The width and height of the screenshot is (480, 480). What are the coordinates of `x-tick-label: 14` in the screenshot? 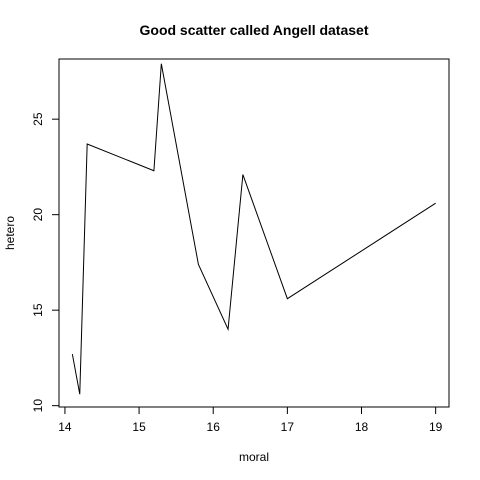 It's located at (65, 427).